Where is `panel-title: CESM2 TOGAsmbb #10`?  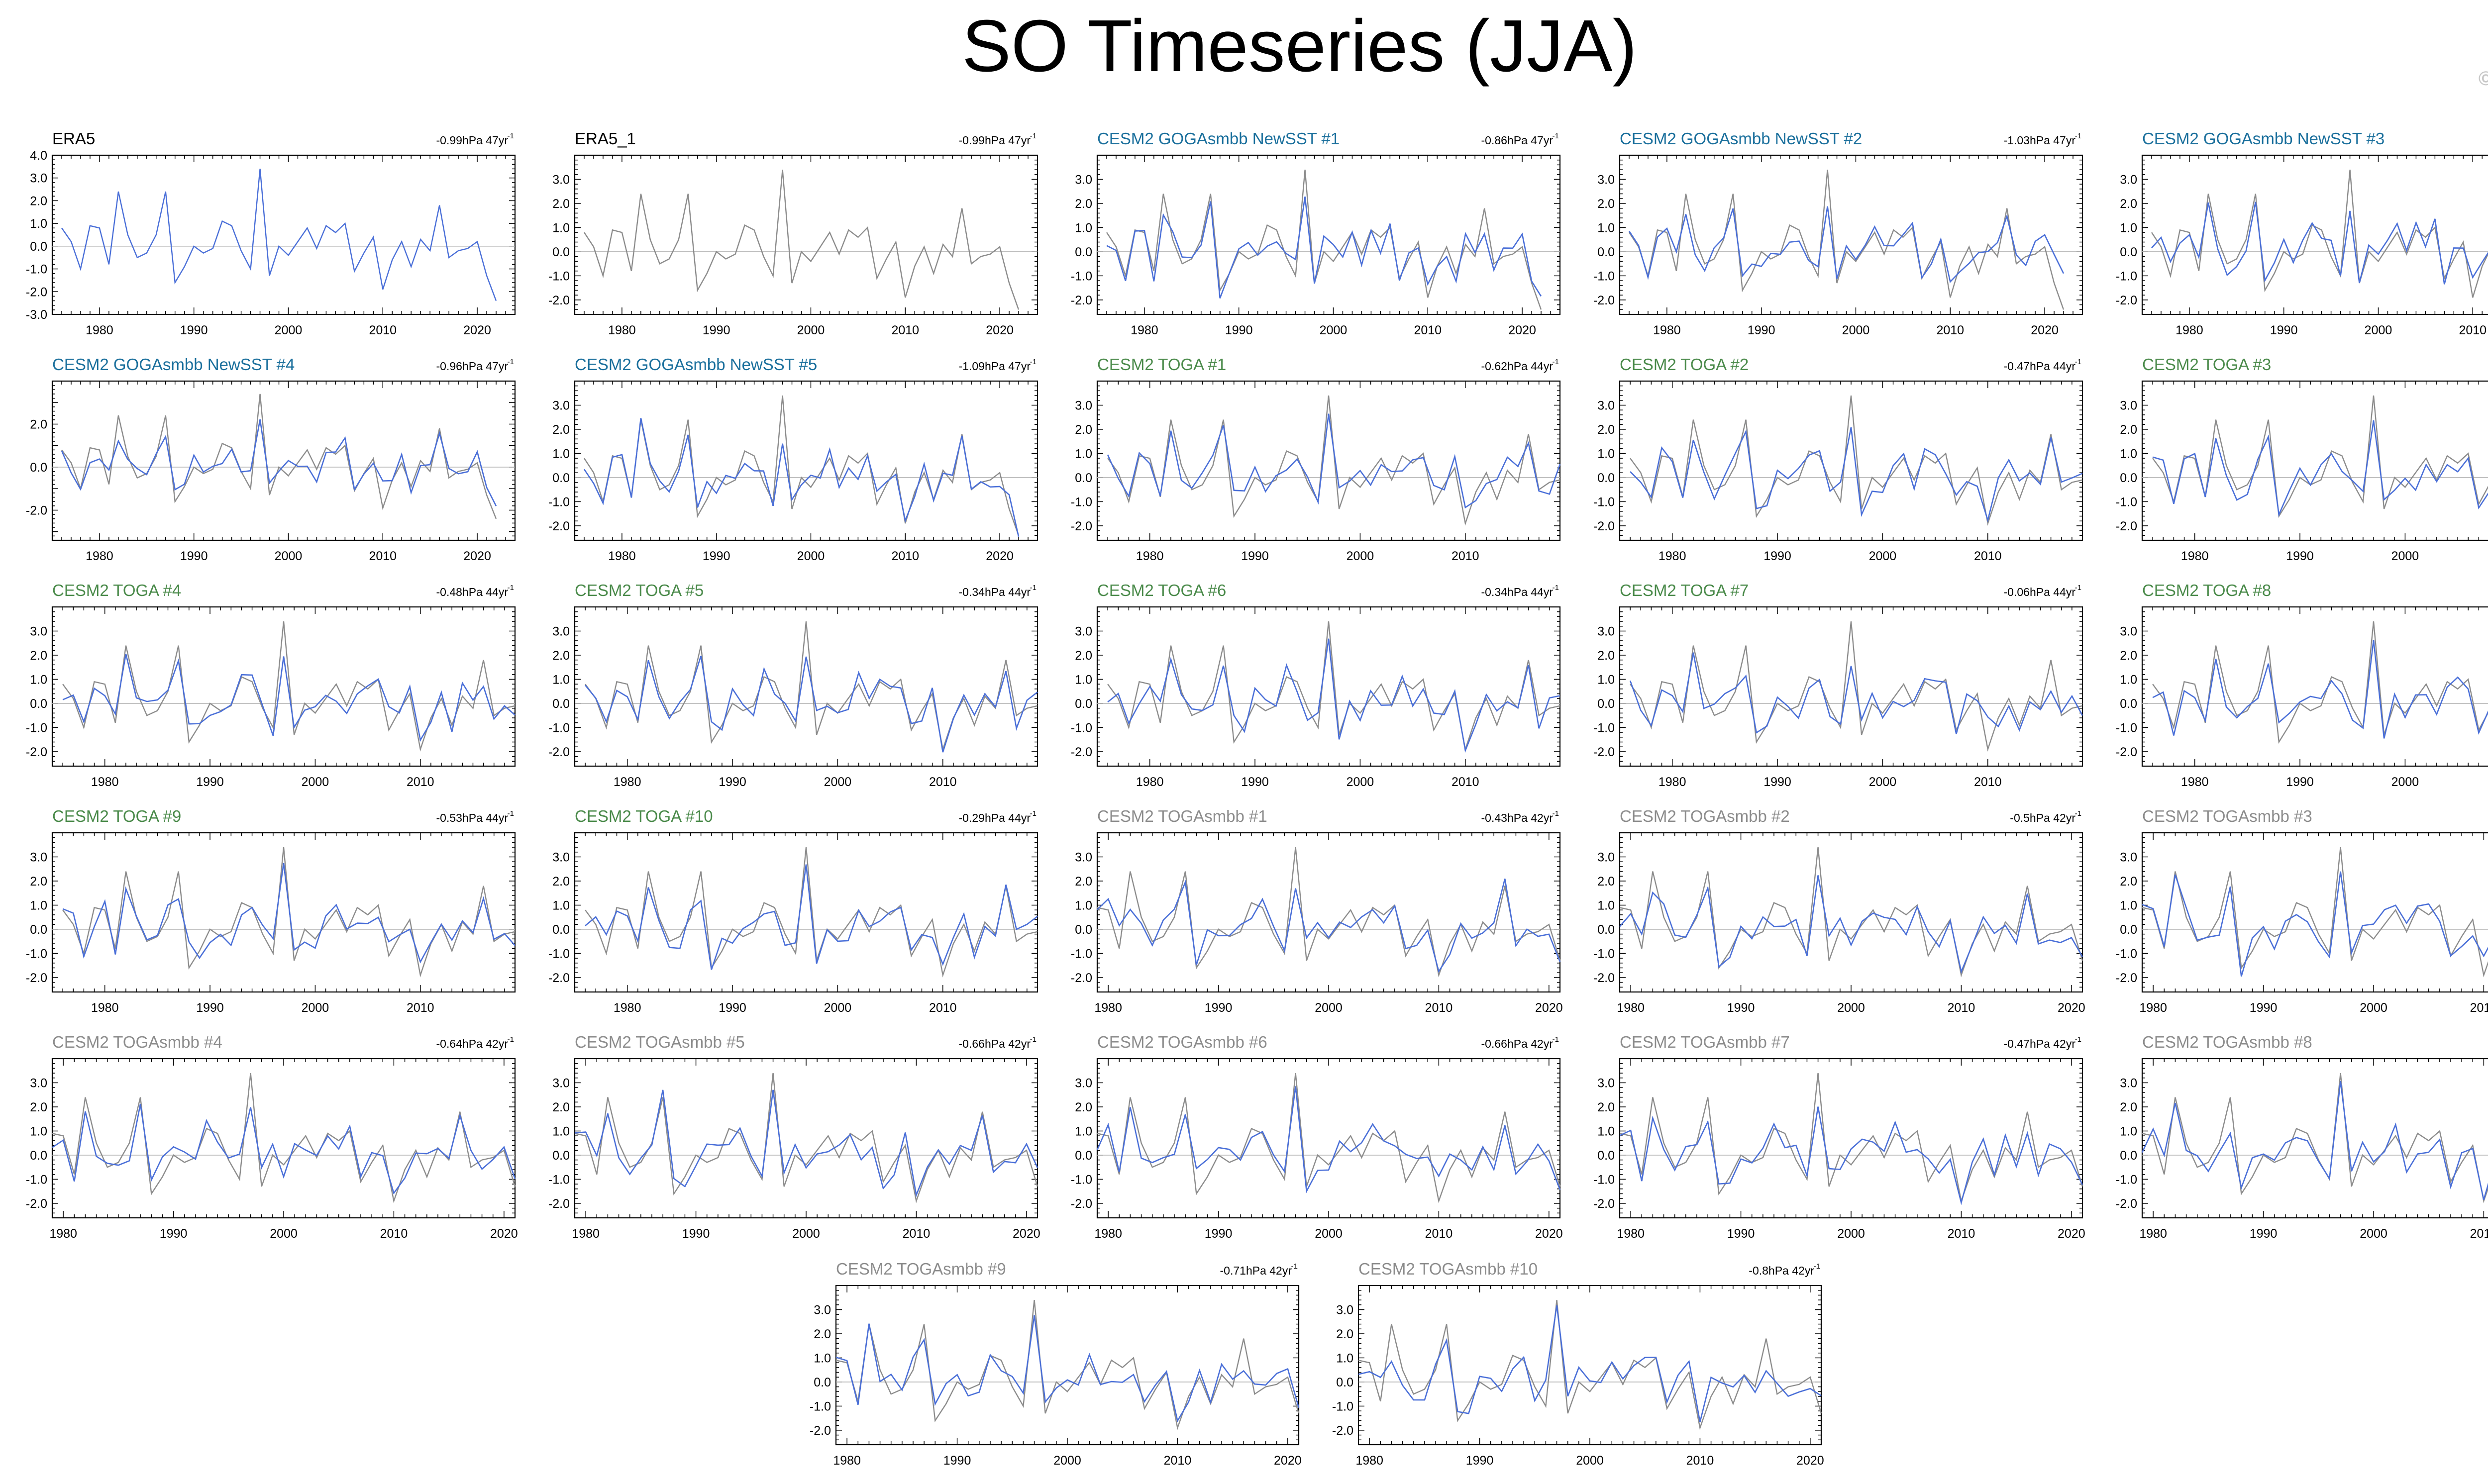
panel-title: CESM2 TOGAsmbb #10 is located at coordinates (1448, 1269).